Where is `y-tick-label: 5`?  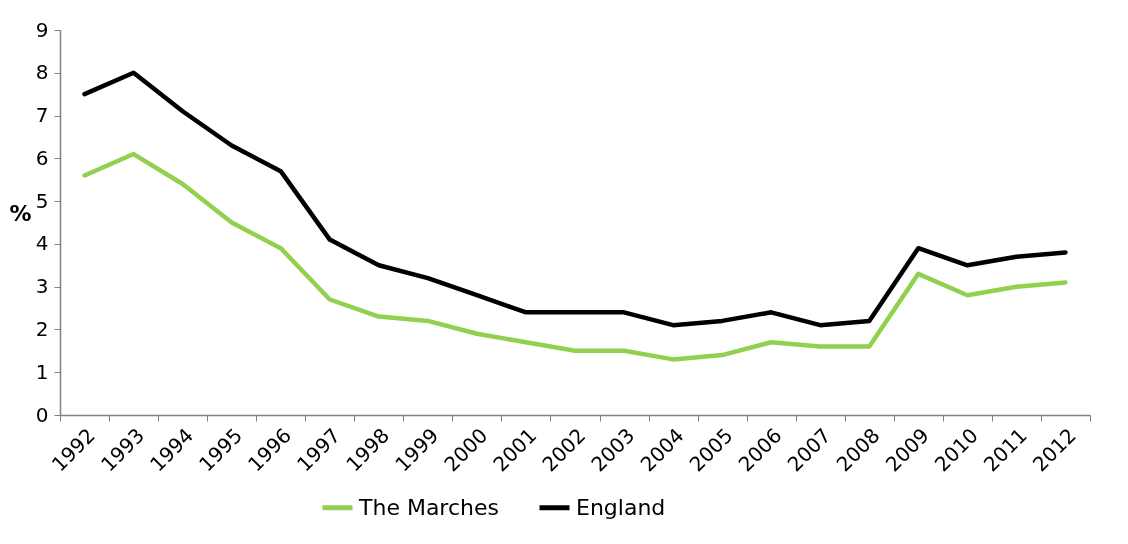
y-tick-label: 5 is located at coordinates (42, 200).